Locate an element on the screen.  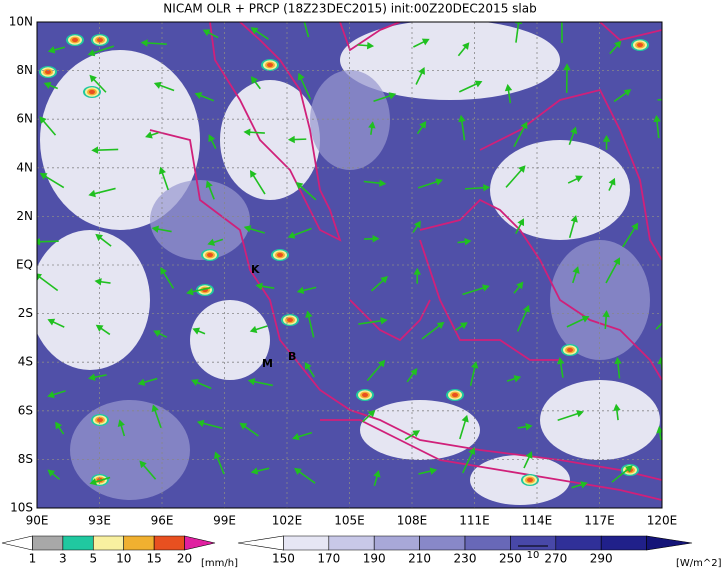
colorbar-label: 210 is located at coordinates (419, 559).